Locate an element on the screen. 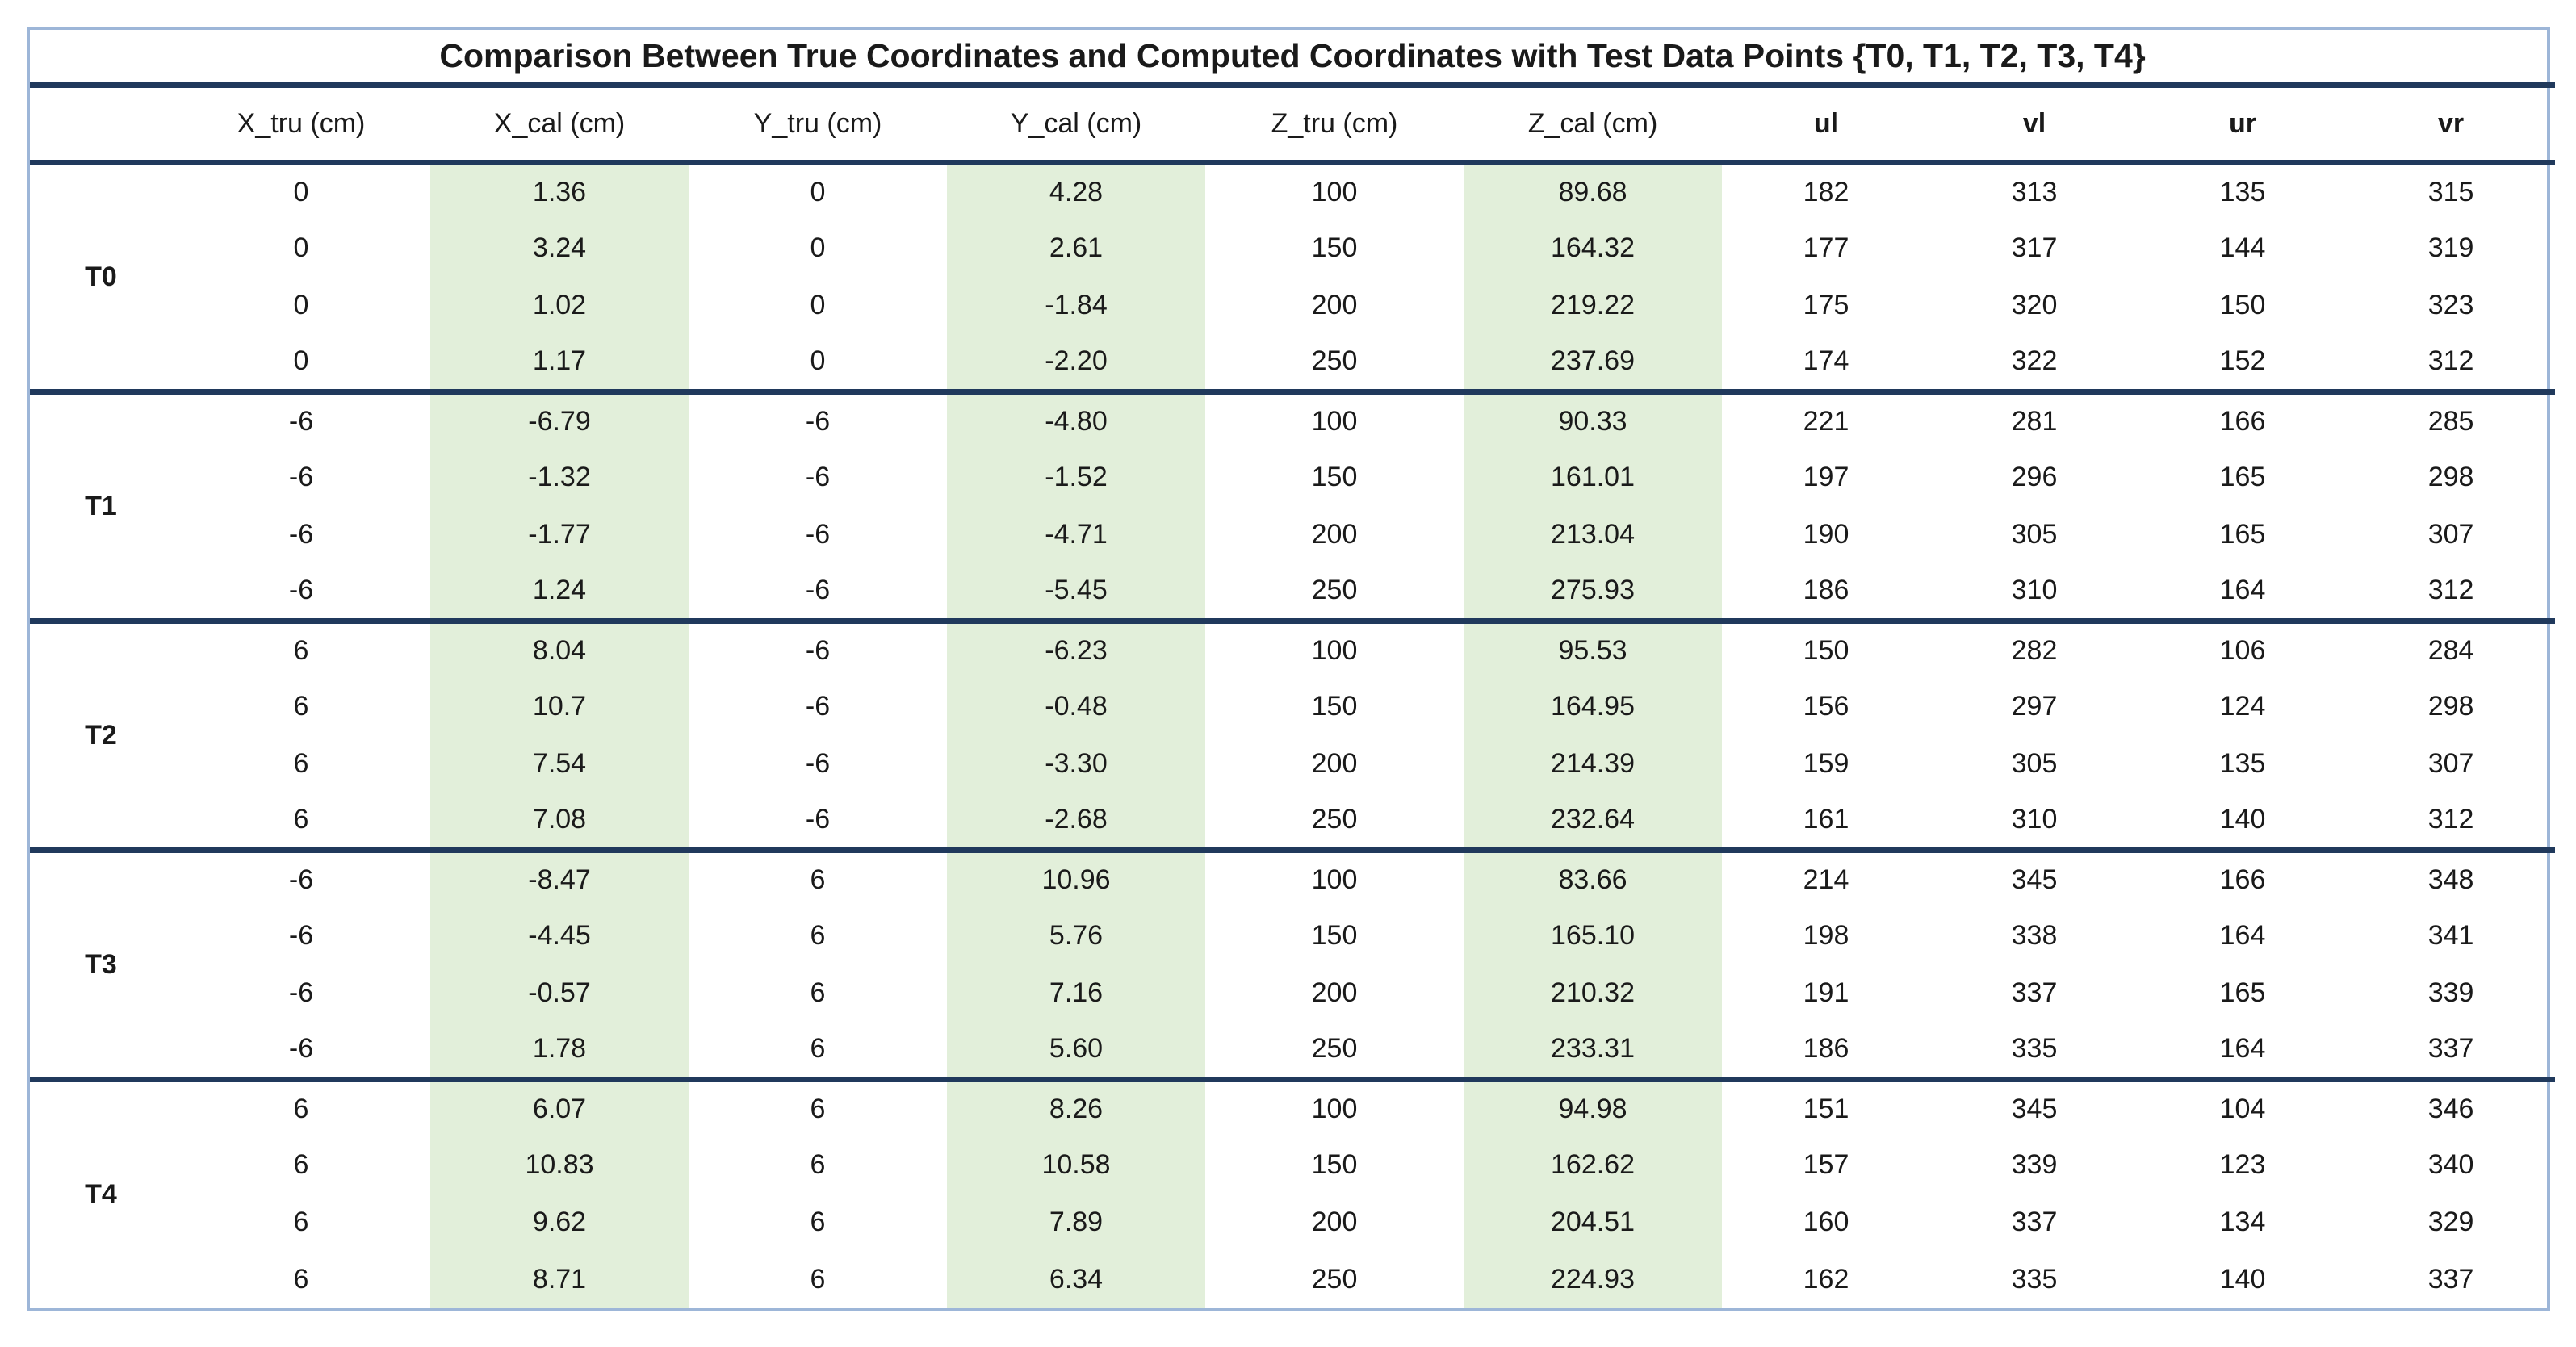  table-cell: 310 is located at coordinates (2034, 593).